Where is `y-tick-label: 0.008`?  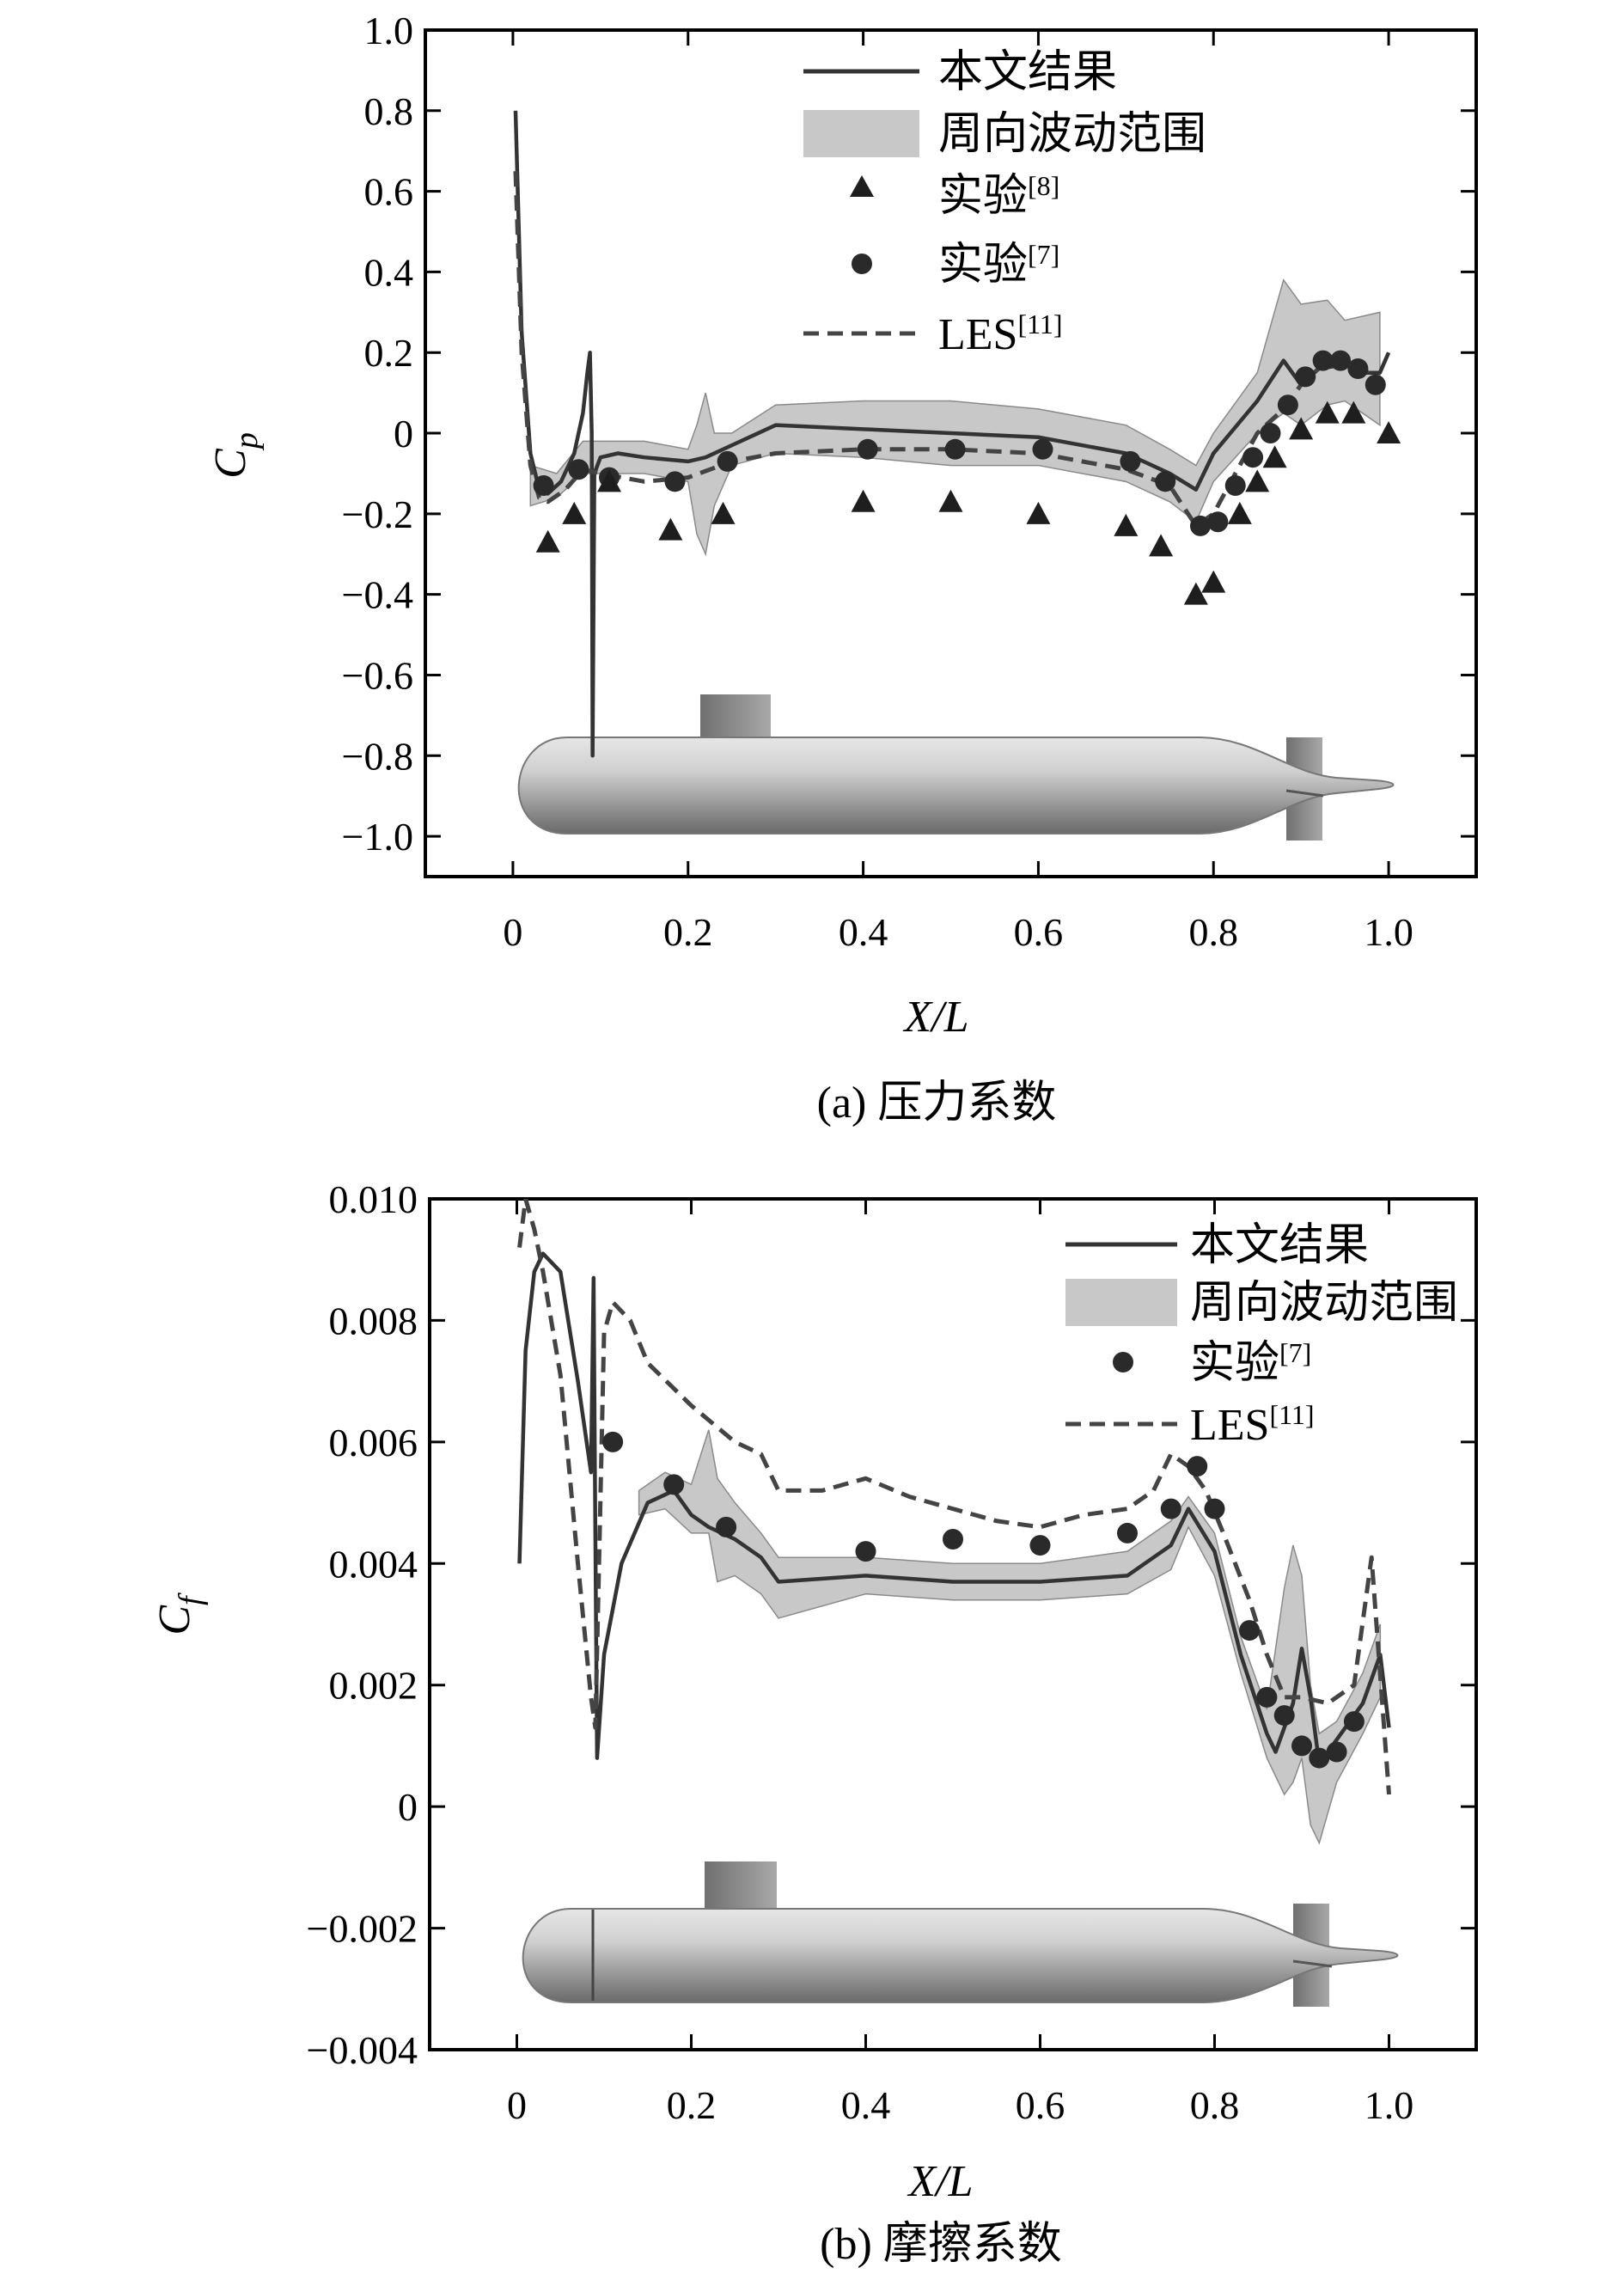 y-tick-label: 0.008 is located at coordinates (373, 1321).